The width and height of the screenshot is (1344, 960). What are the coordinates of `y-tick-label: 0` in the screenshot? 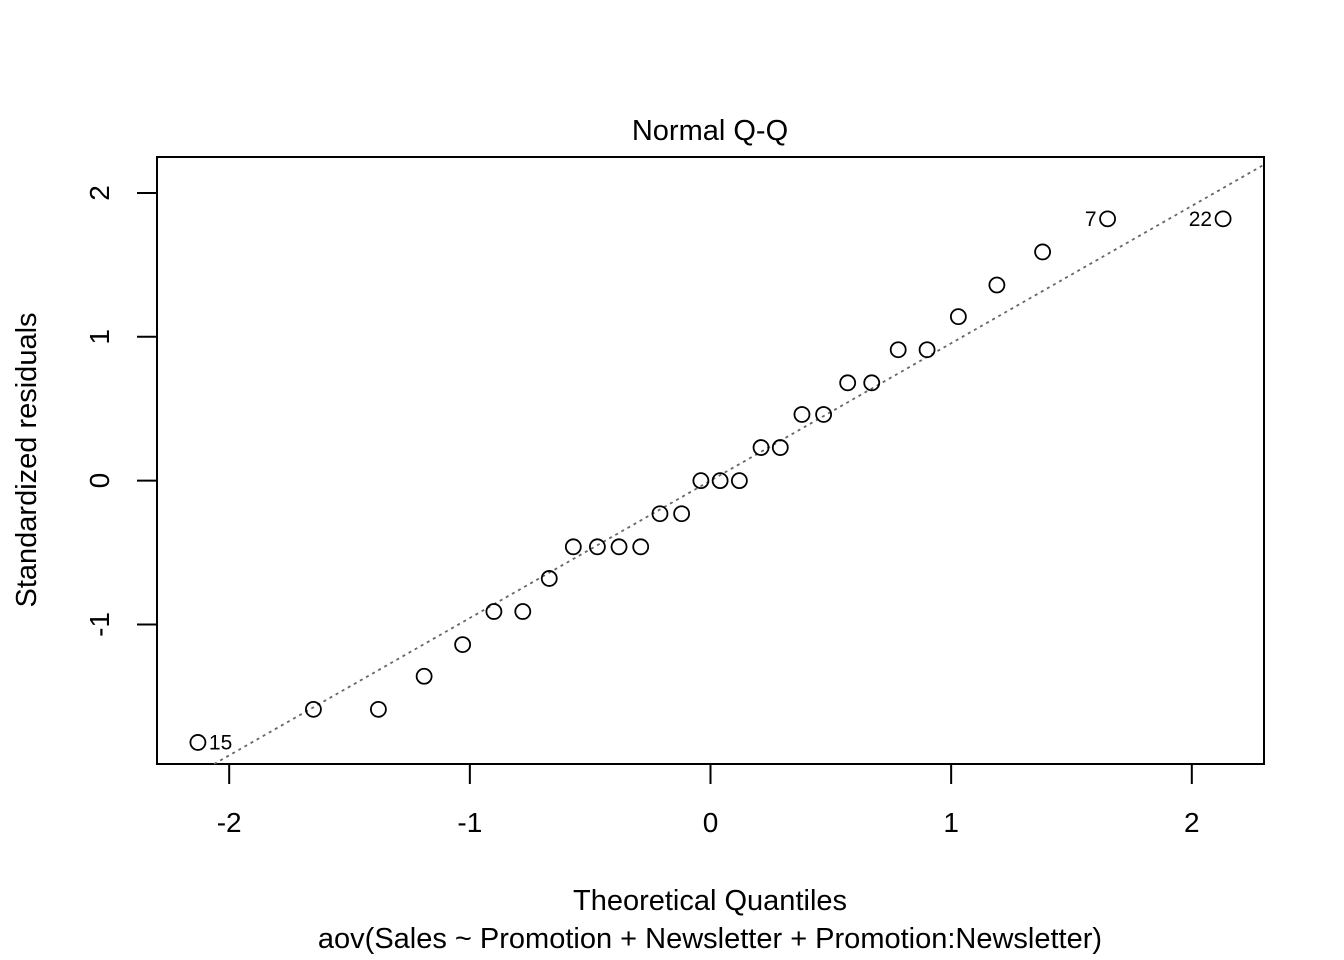 It's located at (99, 481).